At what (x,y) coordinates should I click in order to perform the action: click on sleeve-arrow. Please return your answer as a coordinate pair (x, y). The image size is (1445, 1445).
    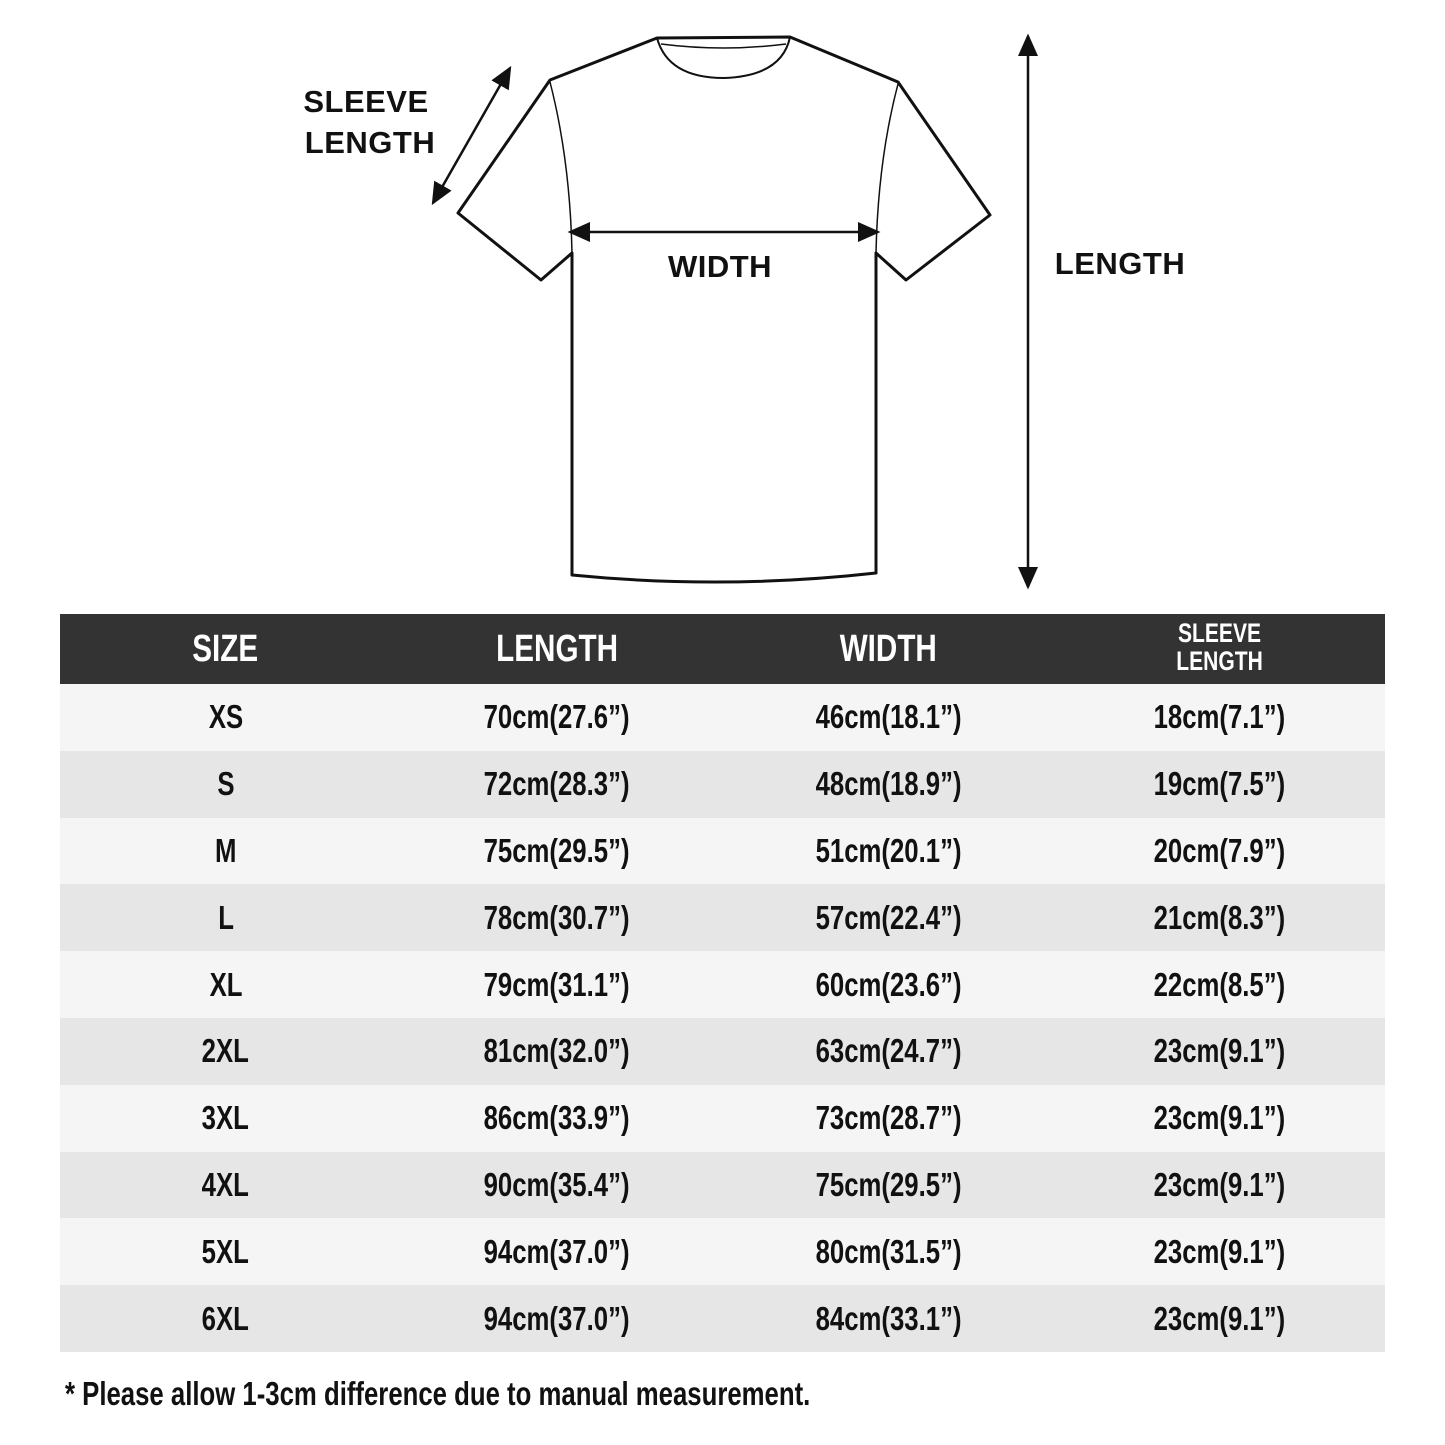
    Looking at the image, I should click on (471, 135).